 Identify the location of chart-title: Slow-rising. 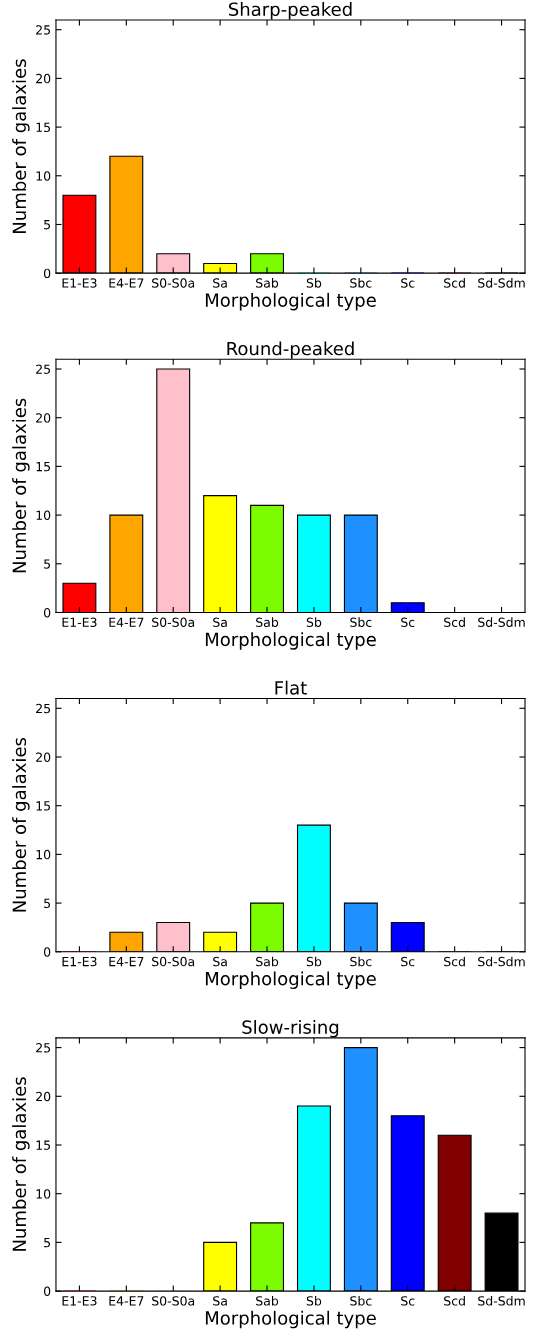
(290, 1028).